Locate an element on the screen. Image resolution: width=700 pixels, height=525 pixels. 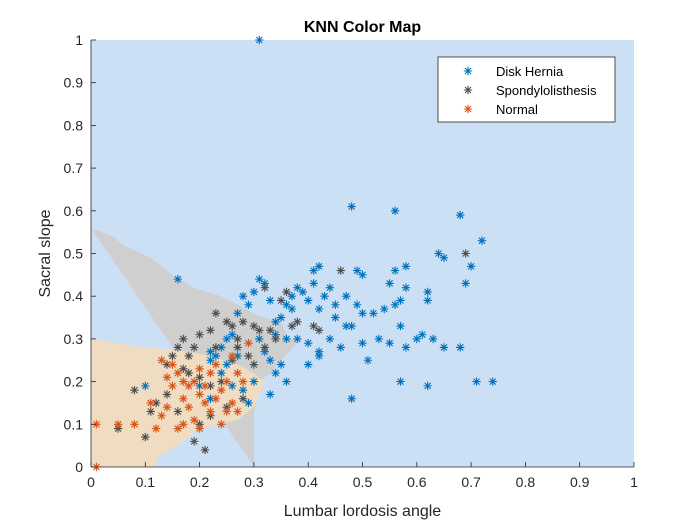
x-tick-label: 0.8 is located at coordinates (526, 482).